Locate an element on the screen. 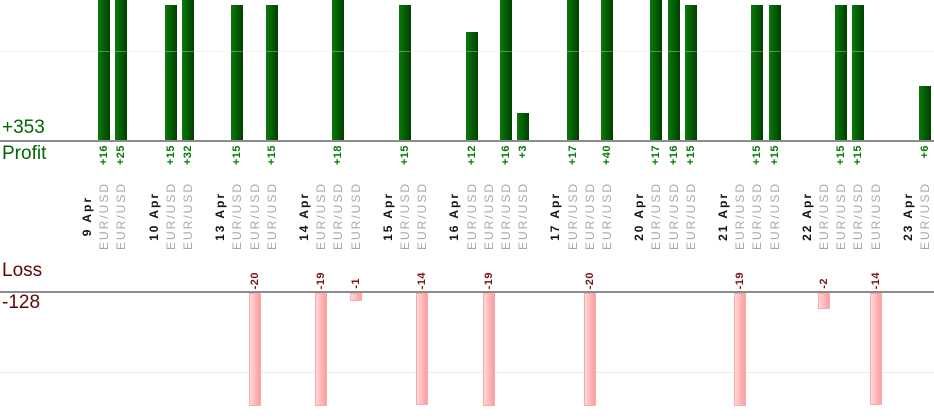 The image size is (934, 420). date-label-wrap: 22 Apr is located at coordinates (807, 216).